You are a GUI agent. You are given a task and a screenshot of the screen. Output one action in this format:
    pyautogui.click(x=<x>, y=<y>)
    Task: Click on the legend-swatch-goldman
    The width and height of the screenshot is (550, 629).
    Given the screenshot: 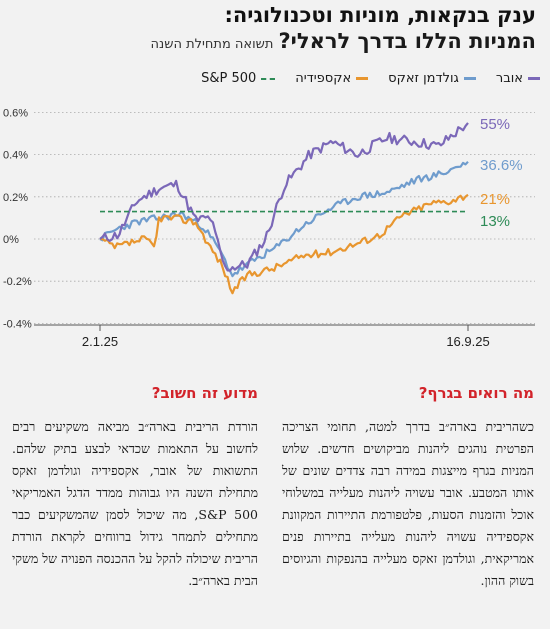 What is the action you would take?
    pyautogui.click(x=469, y=78)
    